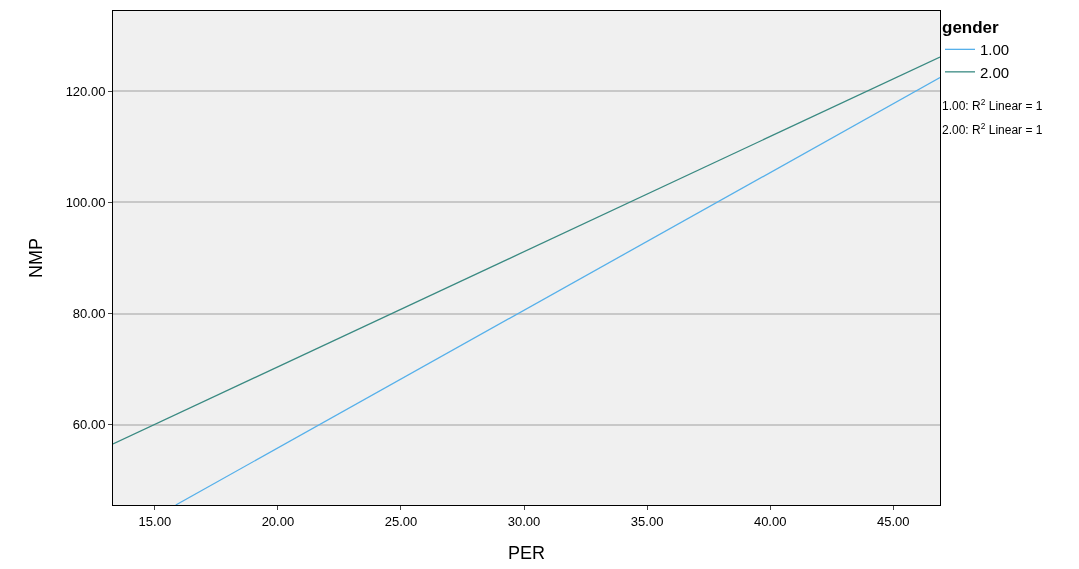 This screenshot has height=569, width=1079. Describe the element at coordinates (893, 521) in the screenshot. I see `x-tick-label: 45.00` at that location.